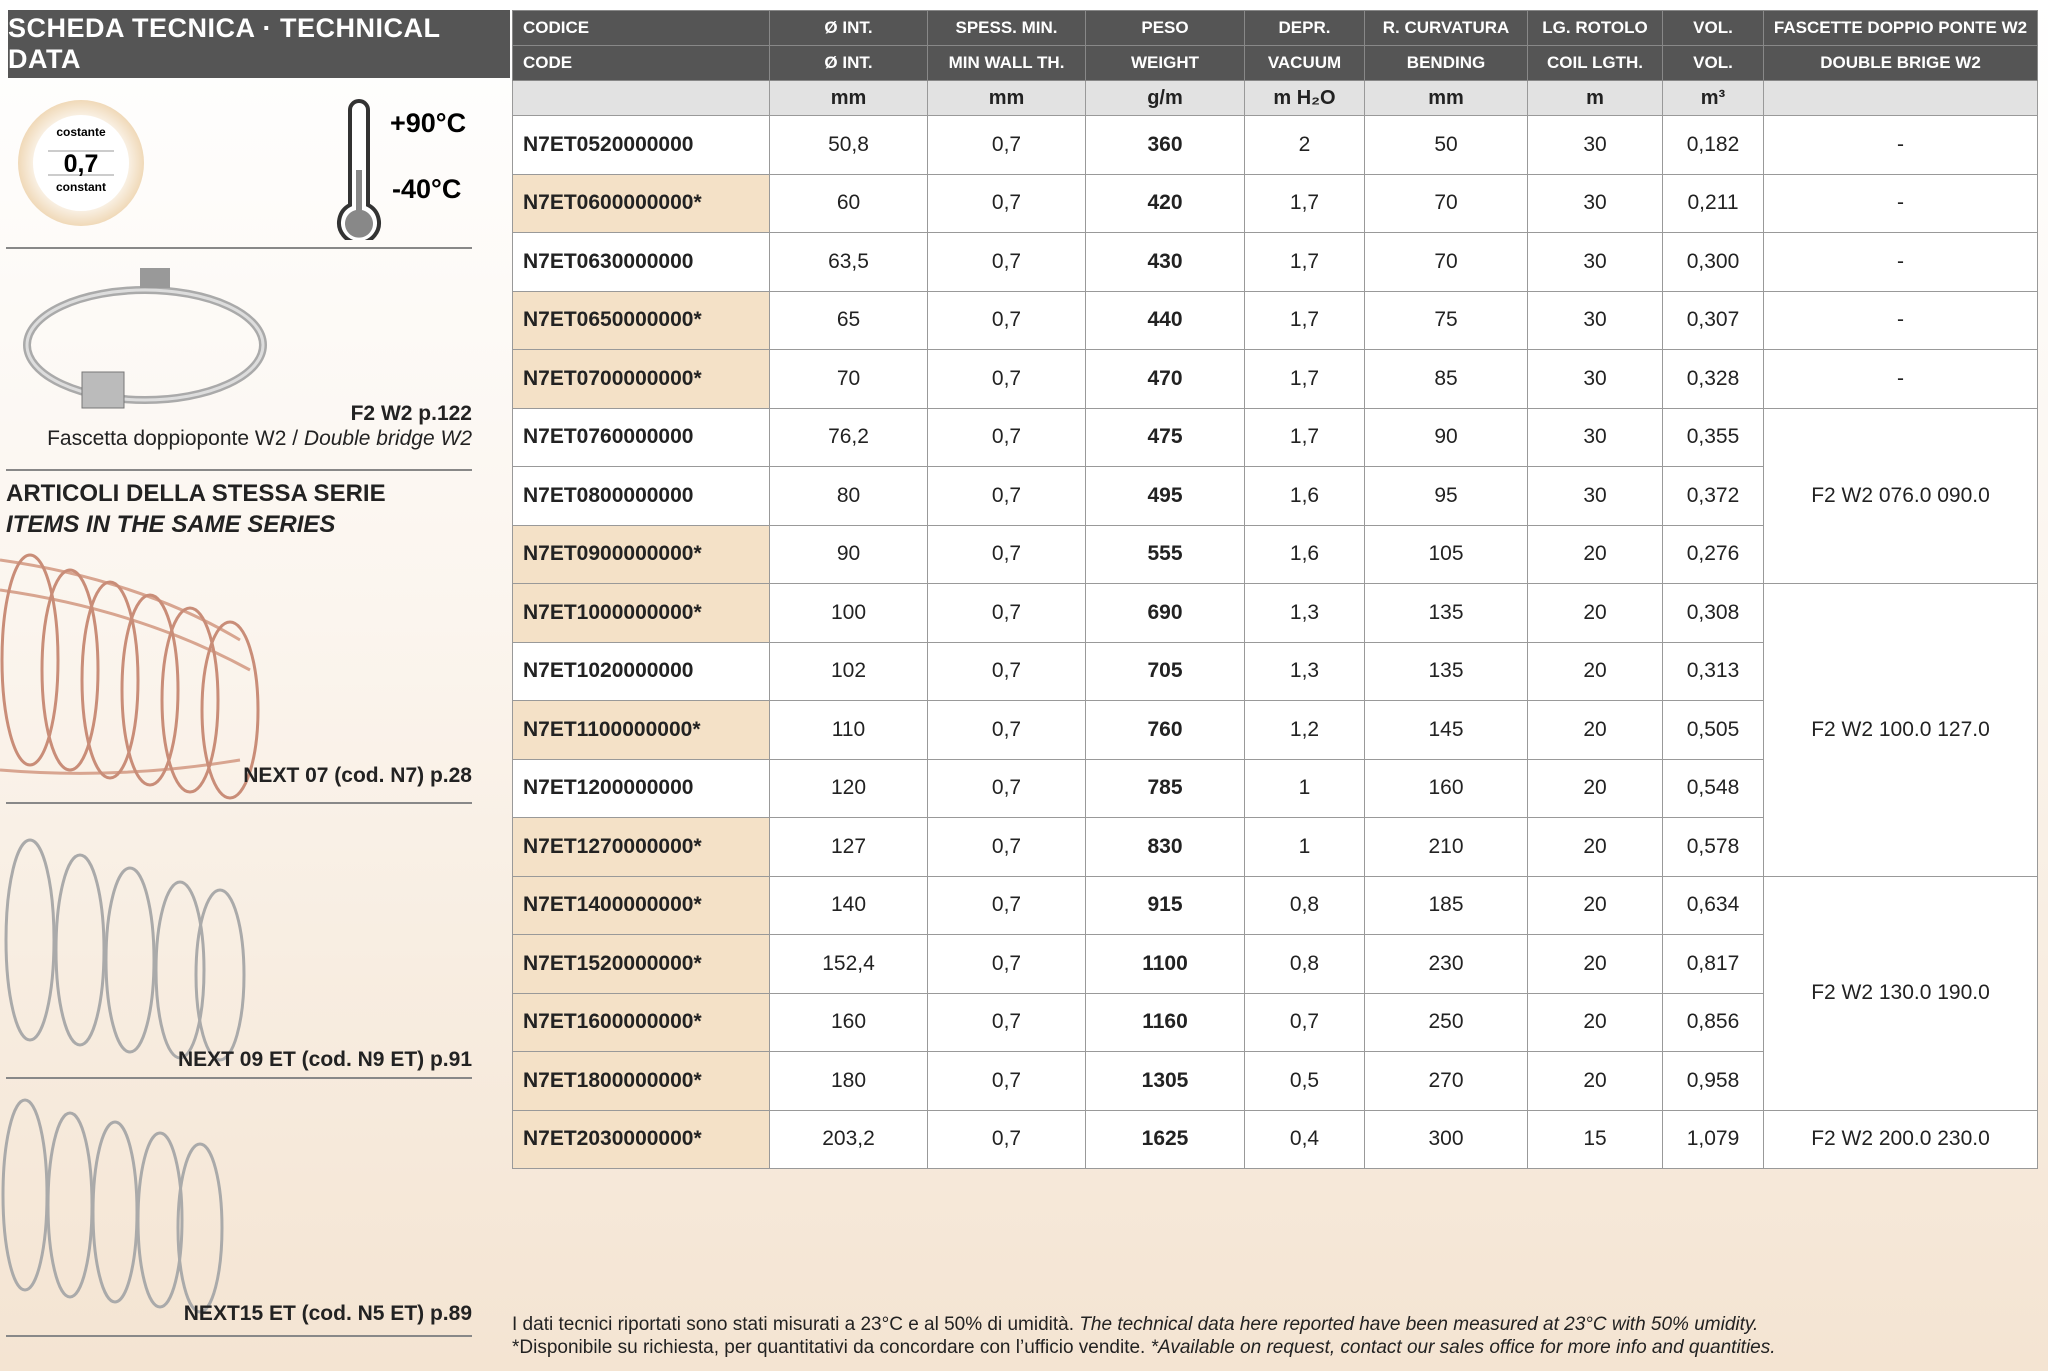 This screenshot has height=1371, width=2048. What do you see at coordinates (1304, 98) in the screenshot?
I see `unit: m H₂O` at bounding box center [1304, 98].